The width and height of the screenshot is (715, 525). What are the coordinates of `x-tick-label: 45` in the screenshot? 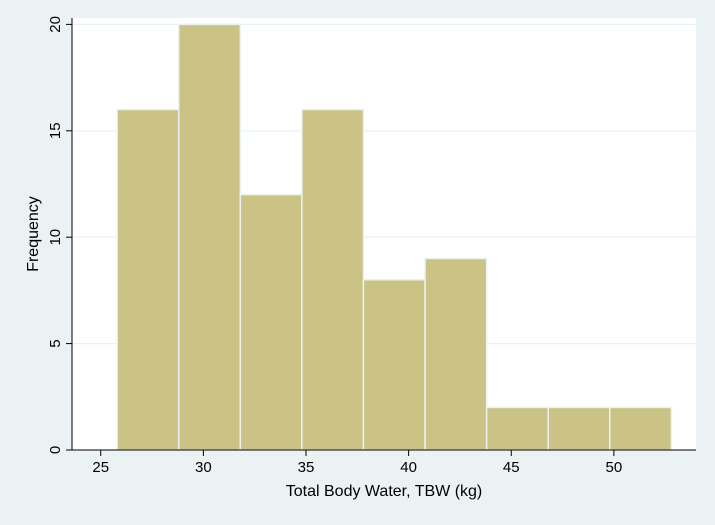 It's located at (511, 467).